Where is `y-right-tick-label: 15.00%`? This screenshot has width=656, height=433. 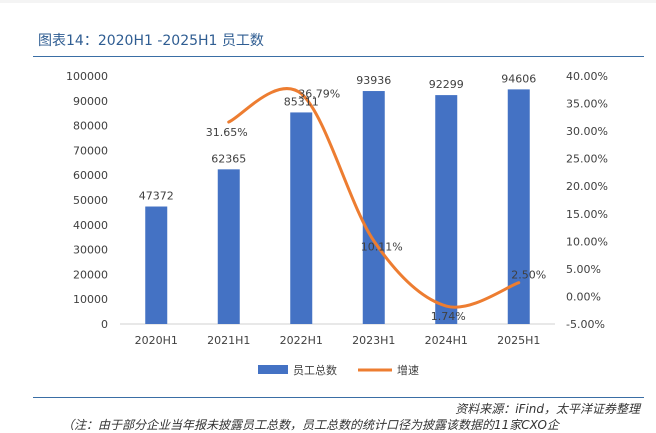
y-right-tick-label: 15.00% is located at coordinates (587, 214).